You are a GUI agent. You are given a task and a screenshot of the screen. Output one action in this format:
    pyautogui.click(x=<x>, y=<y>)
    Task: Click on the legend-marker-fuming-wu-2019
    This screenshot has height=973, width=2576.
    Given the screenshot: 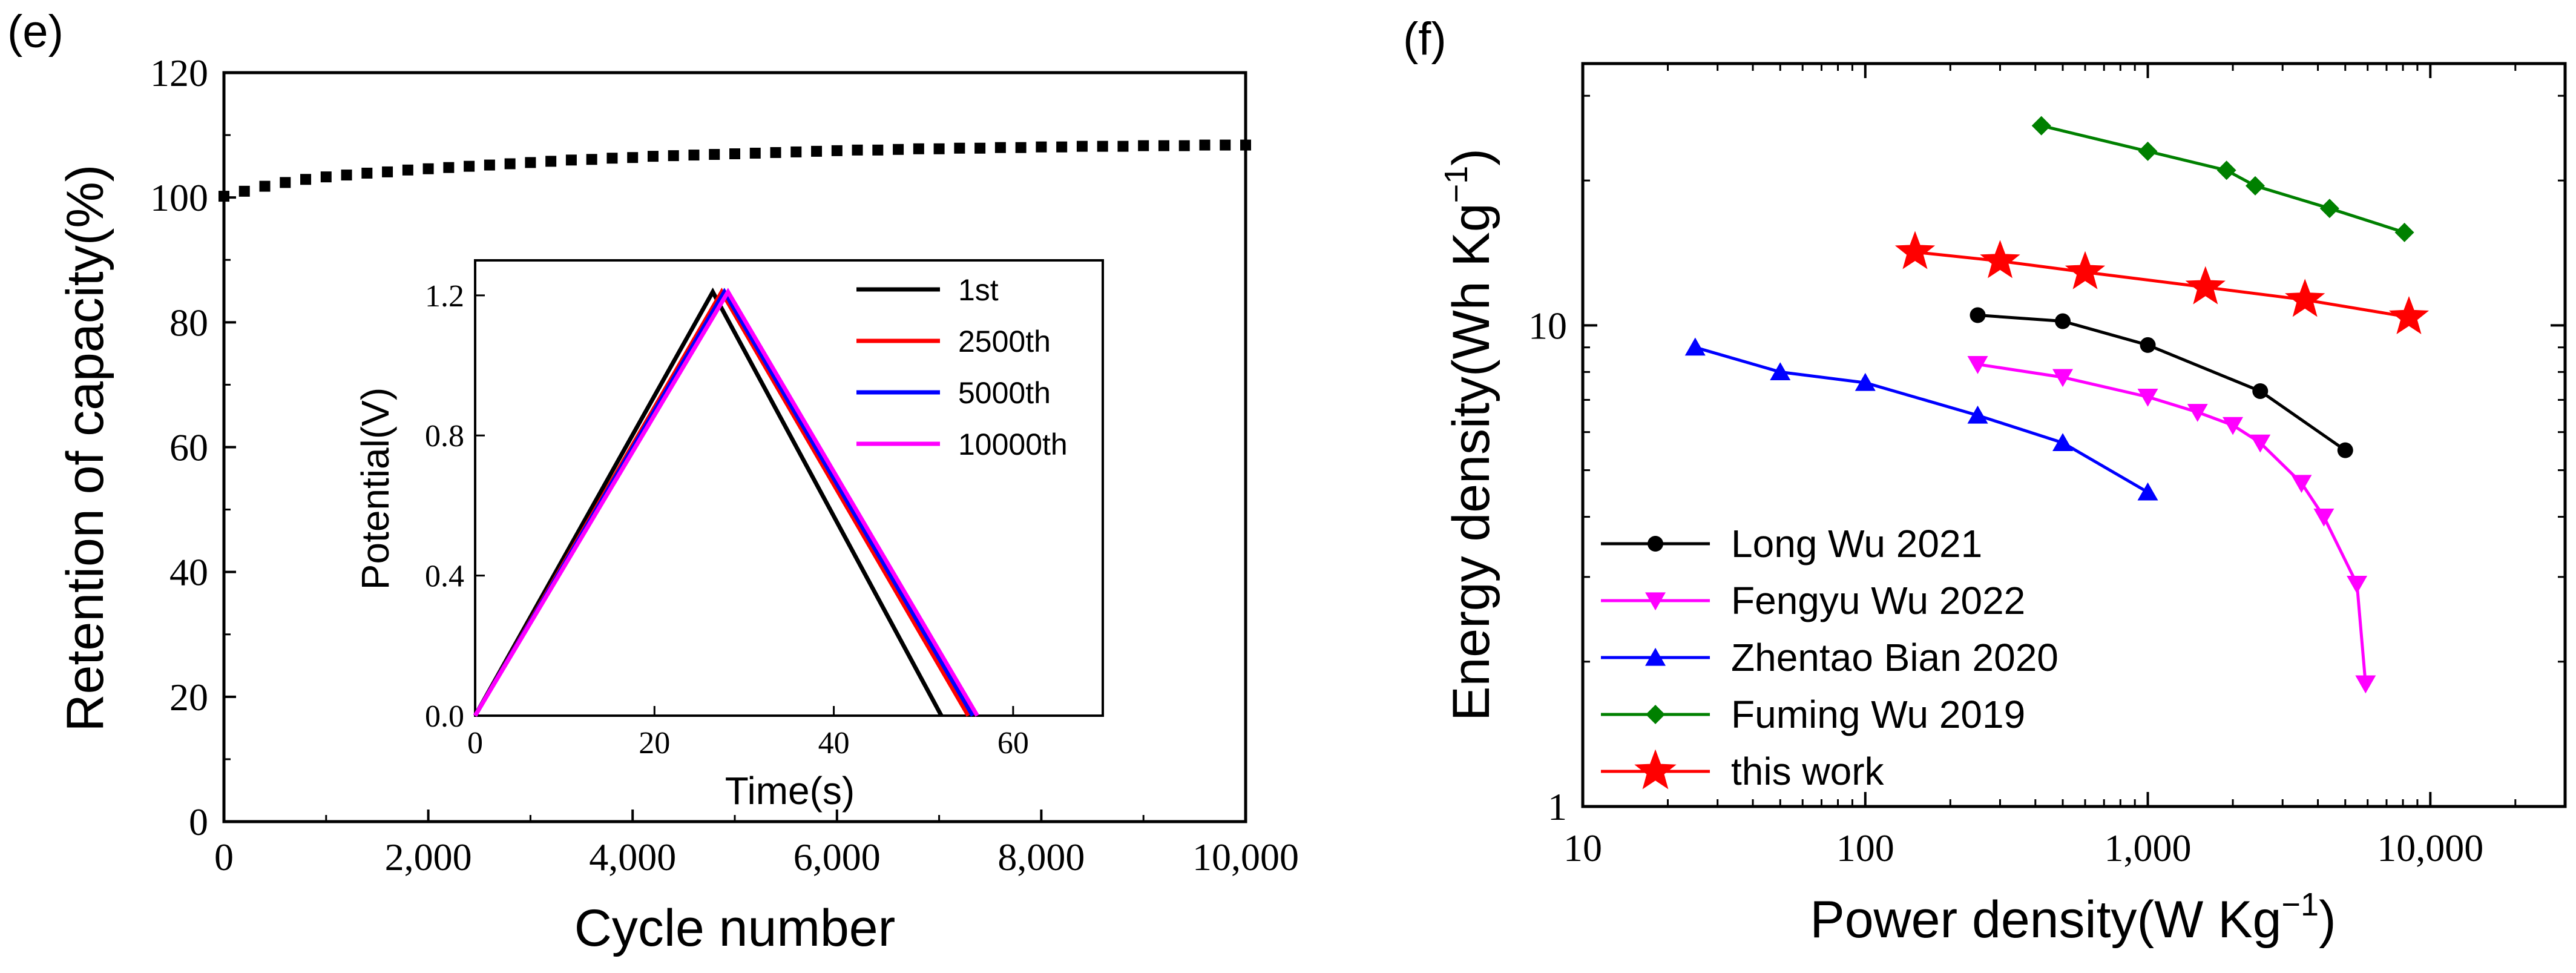 What is the action you would take?
    pyautogui.click(x=1656, y=714)
    